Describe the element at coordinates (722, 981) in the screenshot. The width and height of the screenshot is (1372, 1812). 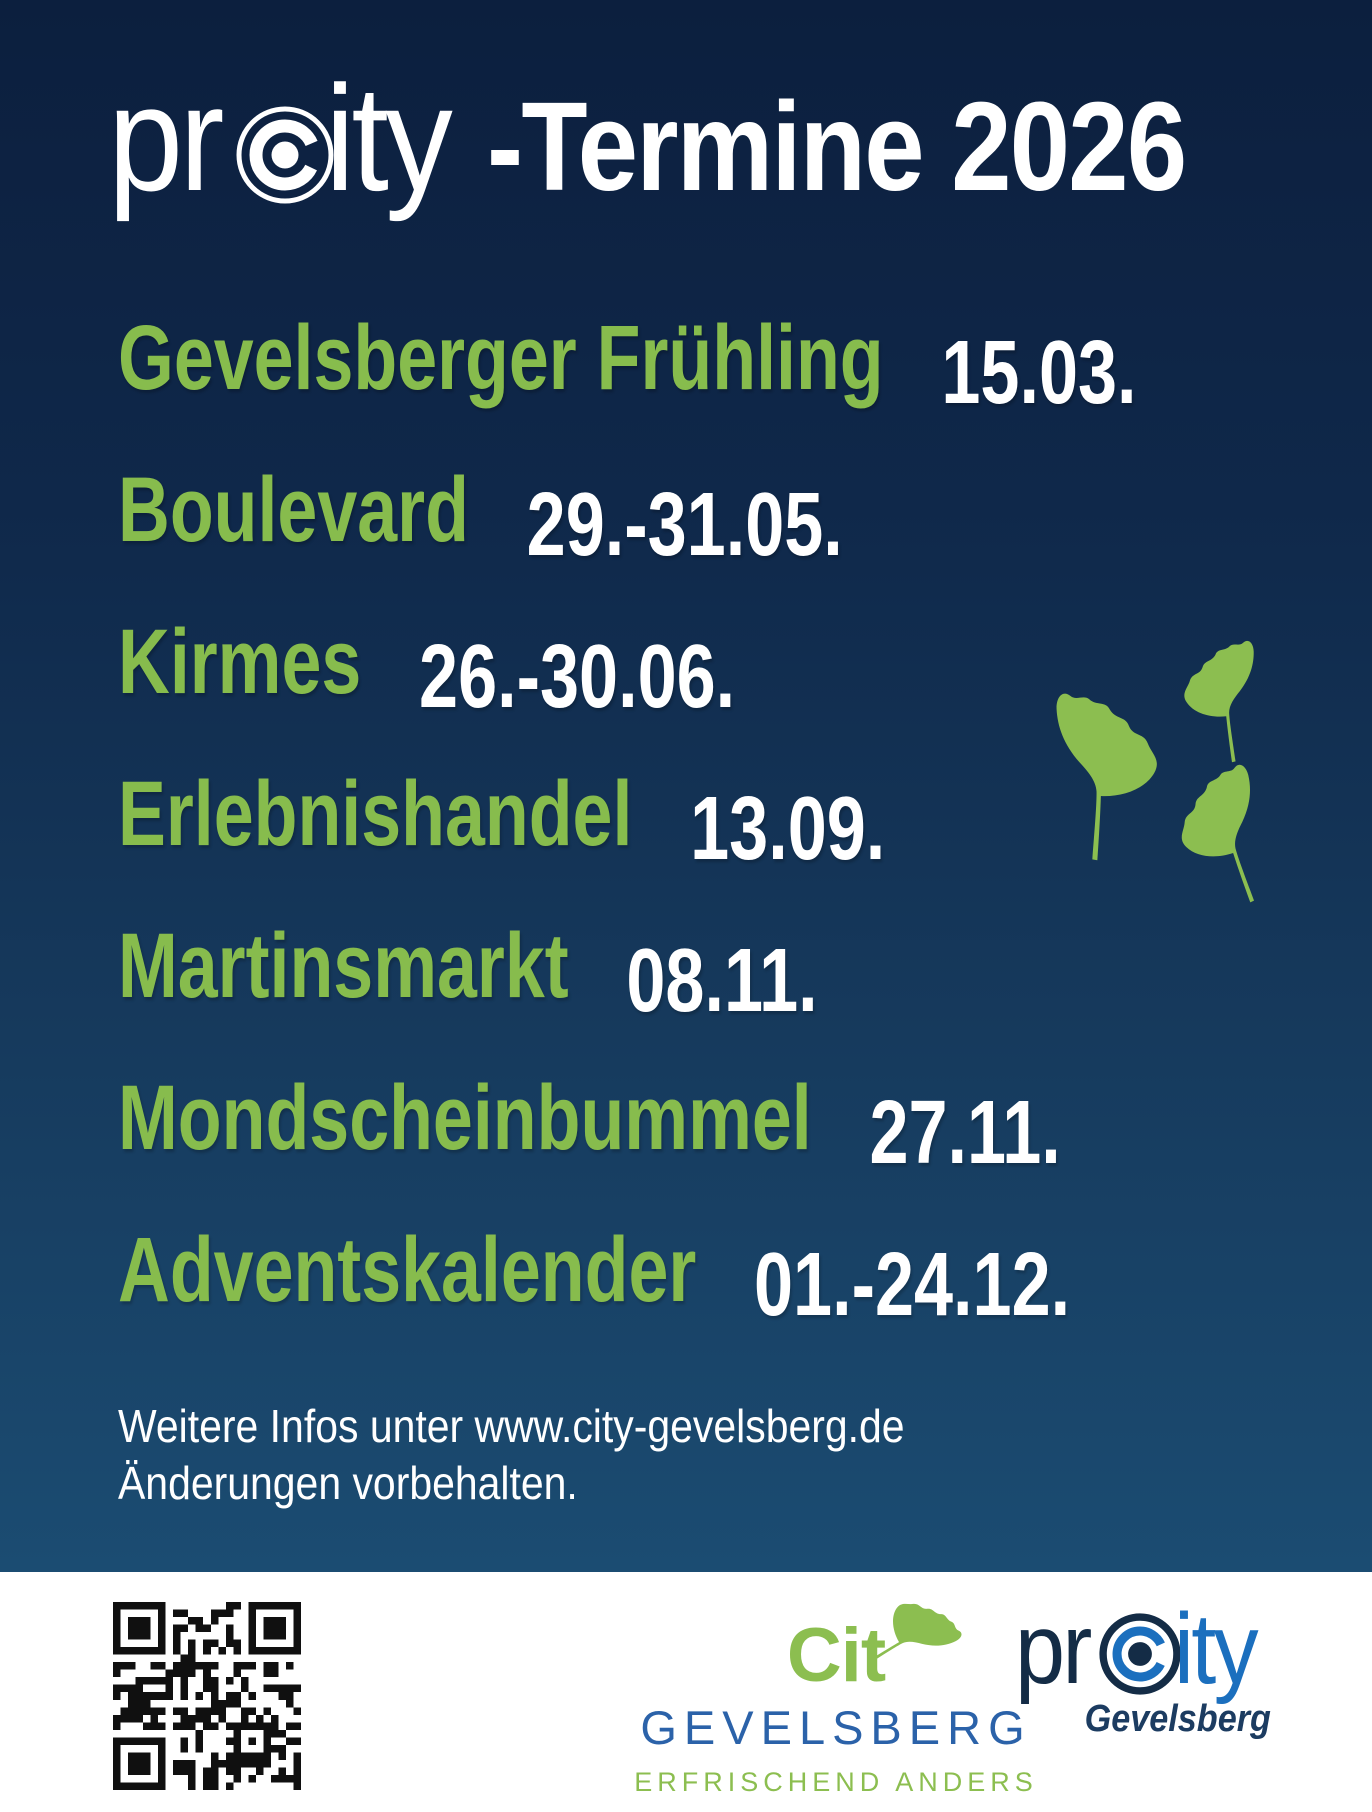
I see `event-date: 08.11.` at that location.